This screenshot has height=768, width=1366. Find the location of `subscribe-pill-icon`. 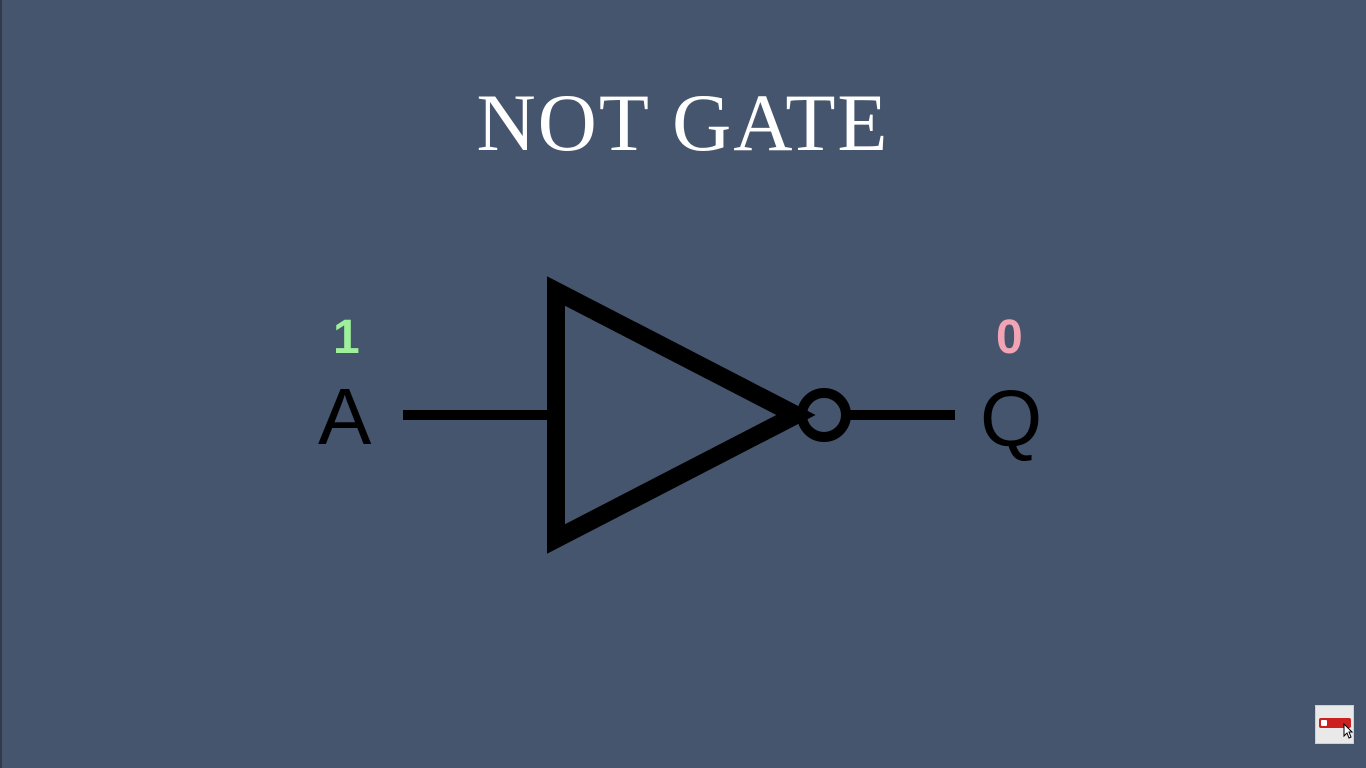

subscribe-pill-icon is located at coordinates (1335, 723).